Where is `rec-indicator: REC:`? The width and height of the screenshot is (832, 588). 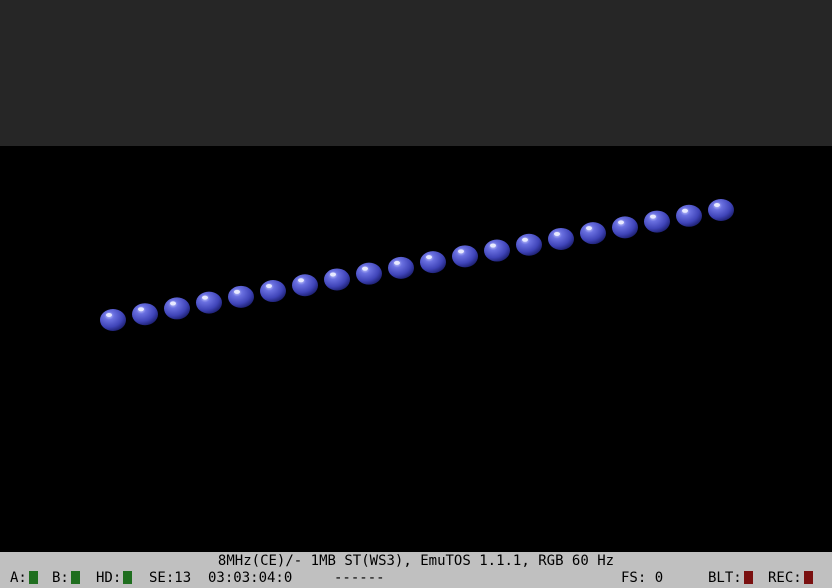 rec-indicator: REC: is located at coordinates (790, 578).